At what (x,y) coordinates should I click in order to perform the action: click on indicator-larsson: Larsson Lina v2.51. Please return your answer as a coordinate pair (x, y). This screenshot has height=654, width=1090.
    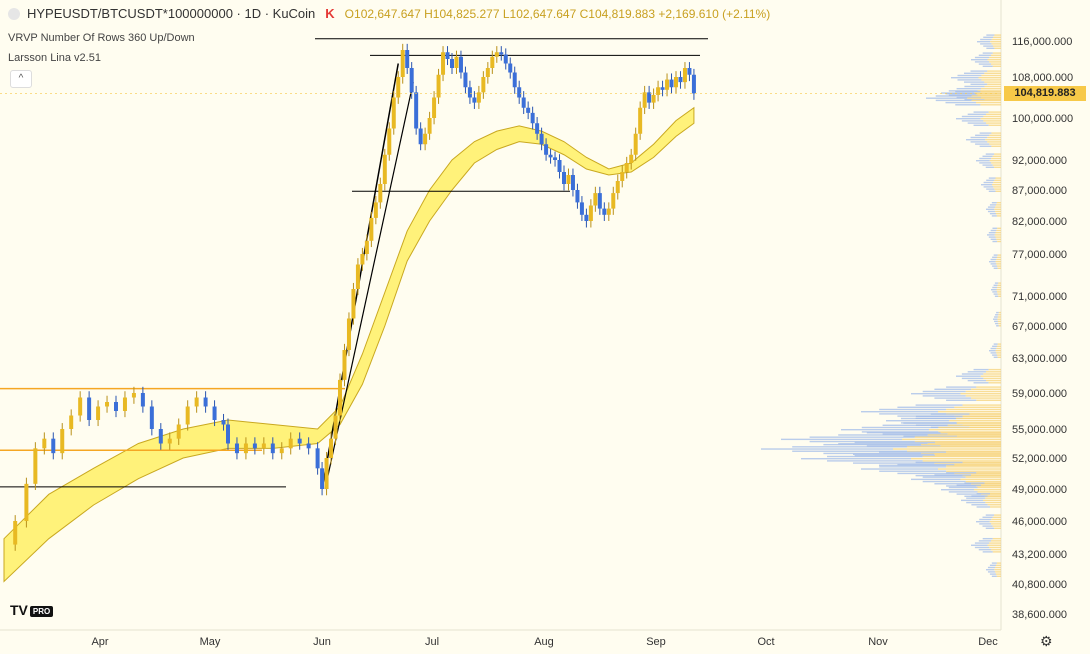
    Looking at the image, I should click on (54, 58).